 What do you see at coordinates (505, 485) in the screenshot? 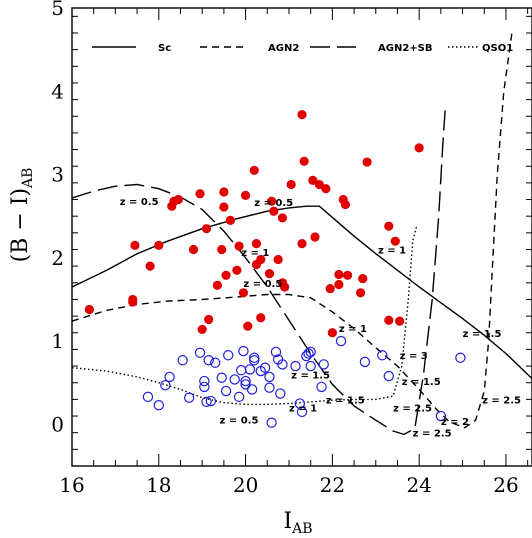
I see `x-tick-label: 26` at bounding box center [505, 485].